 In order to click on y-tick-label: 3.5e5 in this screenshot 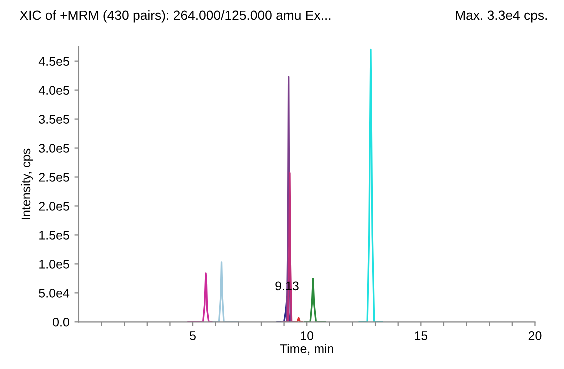, I will do `click(54, 119)`.